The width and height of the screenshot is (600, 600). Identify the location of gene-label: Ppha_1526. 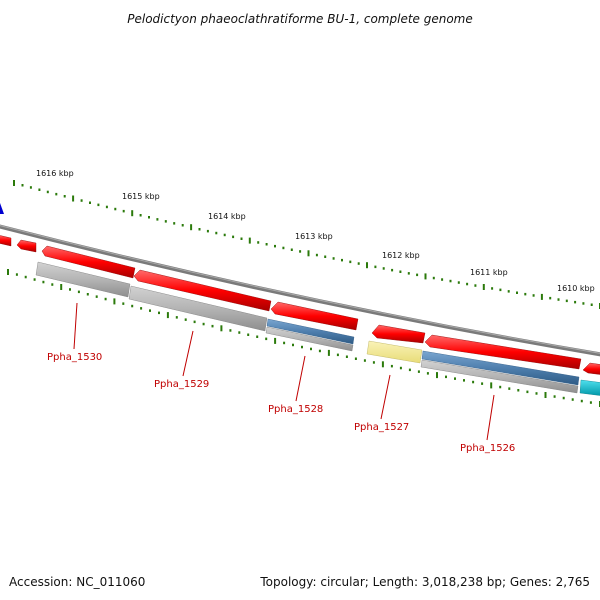
(487, 448).